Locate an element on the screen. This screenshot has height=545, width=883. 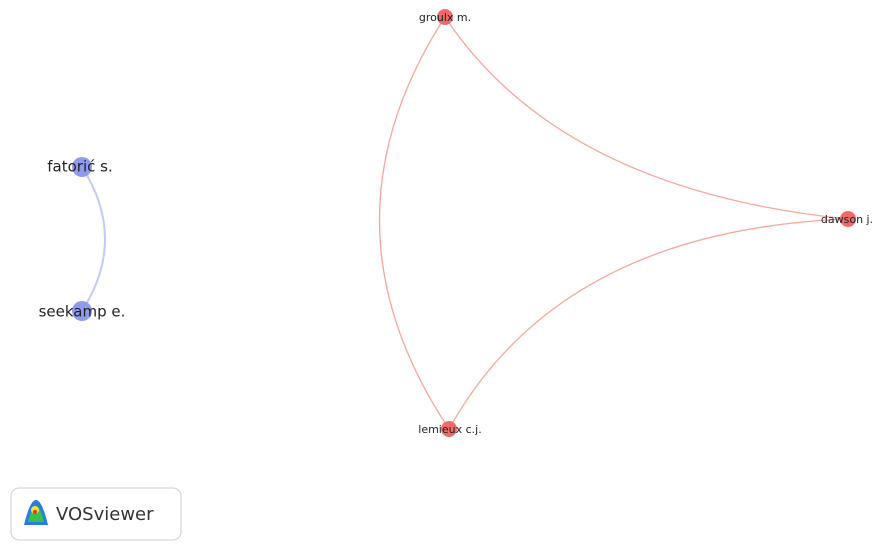
node-label: lemieux c.j. is located at coordinates (449, 429).